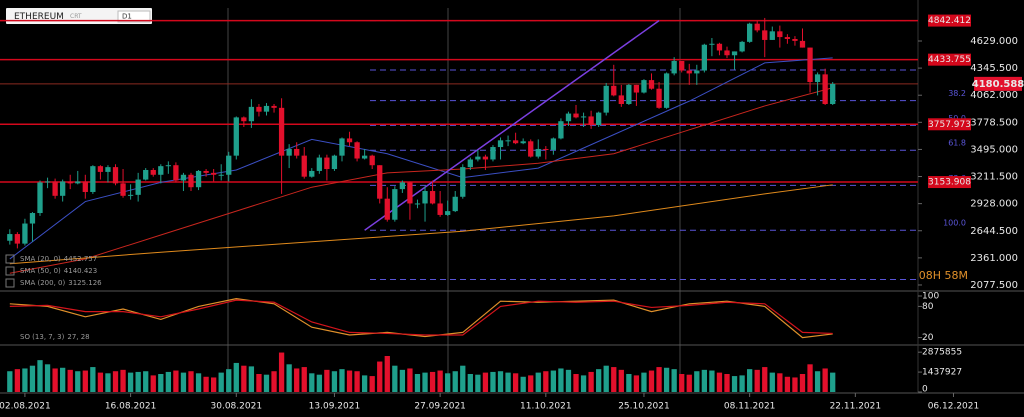 Image resolution: width=1024 pixels, height=417 pixels. I want to click on volume-tick-label: 0, so click(925, 390).